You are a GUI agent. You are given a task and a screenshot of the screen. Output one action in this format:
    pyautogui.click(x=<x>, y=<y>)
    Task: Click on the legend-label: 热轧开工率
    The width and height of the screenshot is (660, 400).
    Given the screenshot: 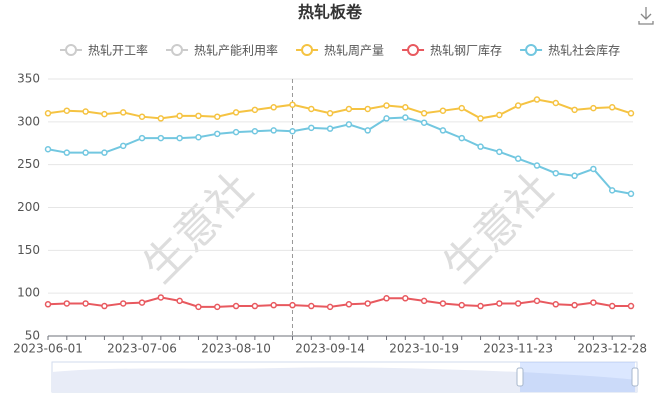 What is the action you would take?
    pyautogui.click(x=118, y=50)
    